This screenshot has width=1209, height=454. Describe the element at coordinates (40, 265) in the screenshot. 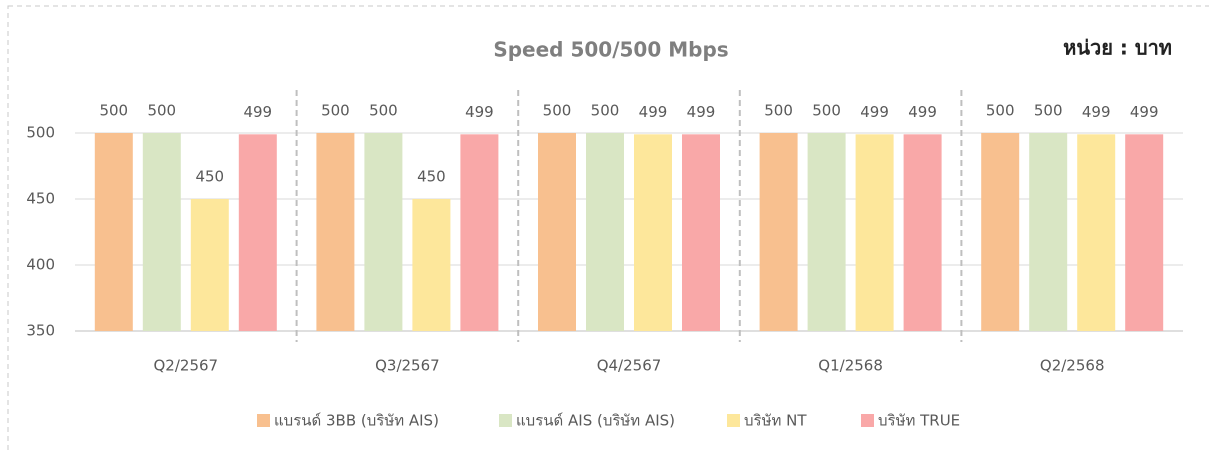

I see `y-tick-label: 400` at that location.